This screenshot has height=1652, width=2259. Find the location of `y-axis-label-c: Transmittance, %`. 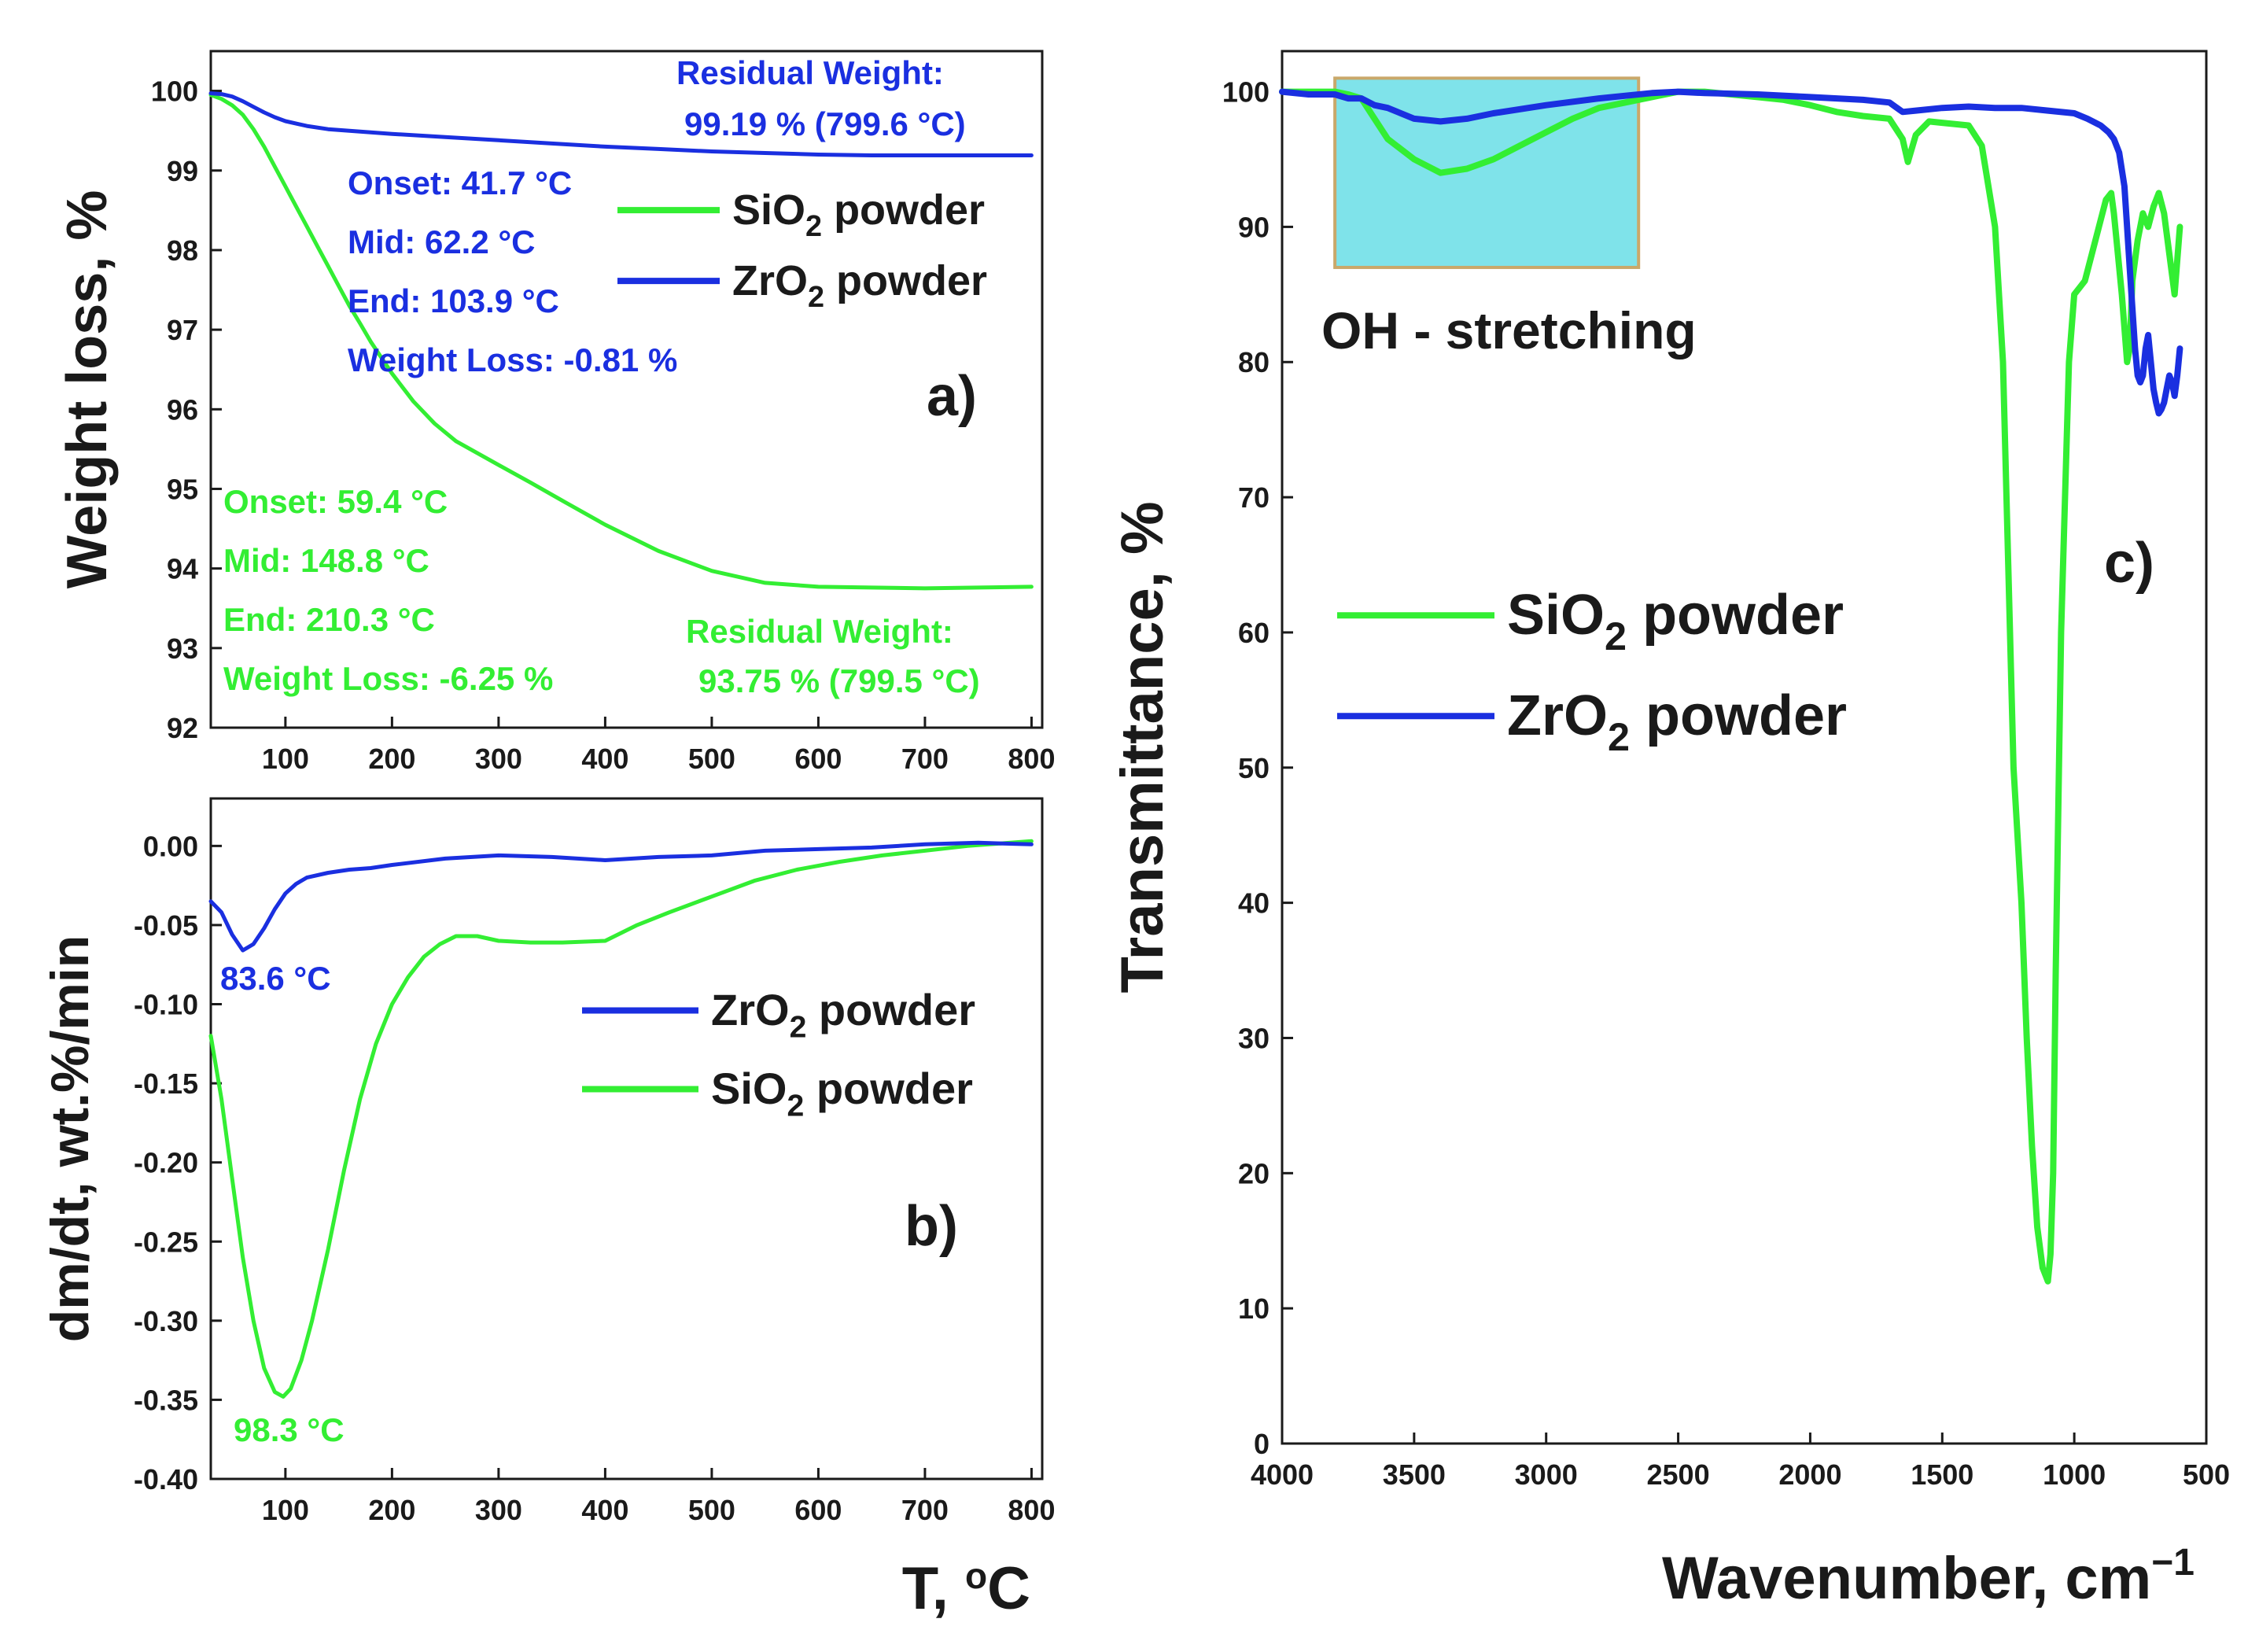

y-axis-label-c: Transmittance, % is located at coordinates (1142, 747).